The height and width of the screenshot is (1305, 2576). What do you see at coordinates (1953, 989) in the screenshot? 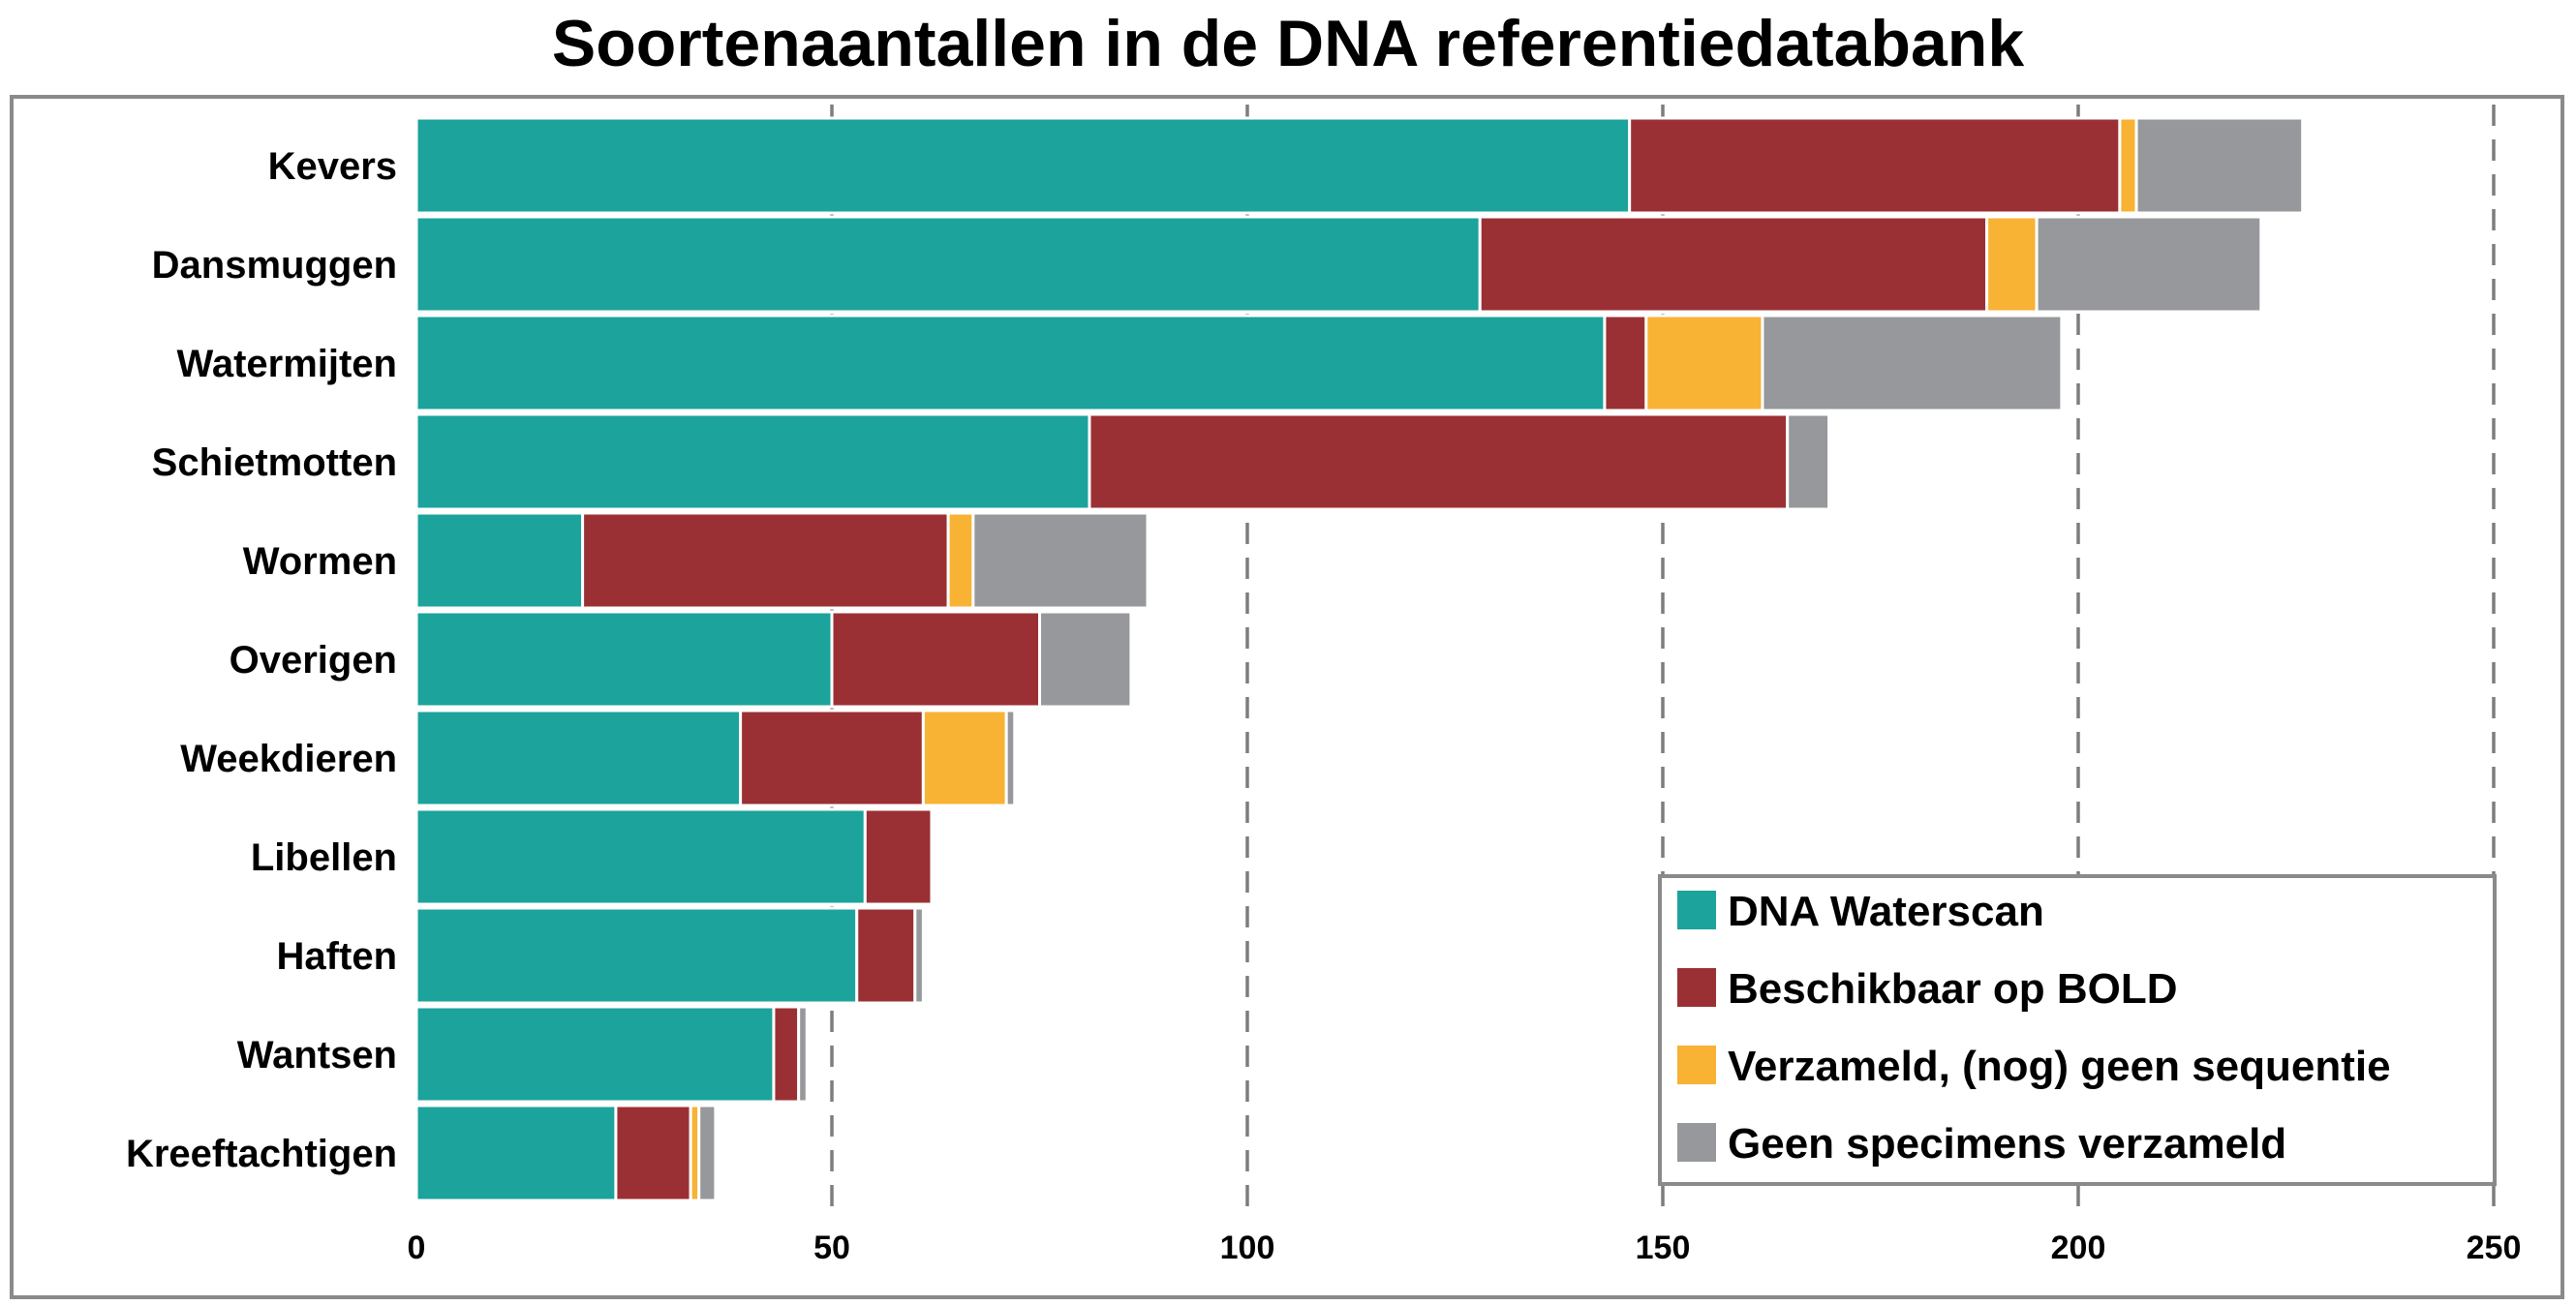
I see `legend-label: Beschikbaar op BOLD` at bounding box center [1953, 989].